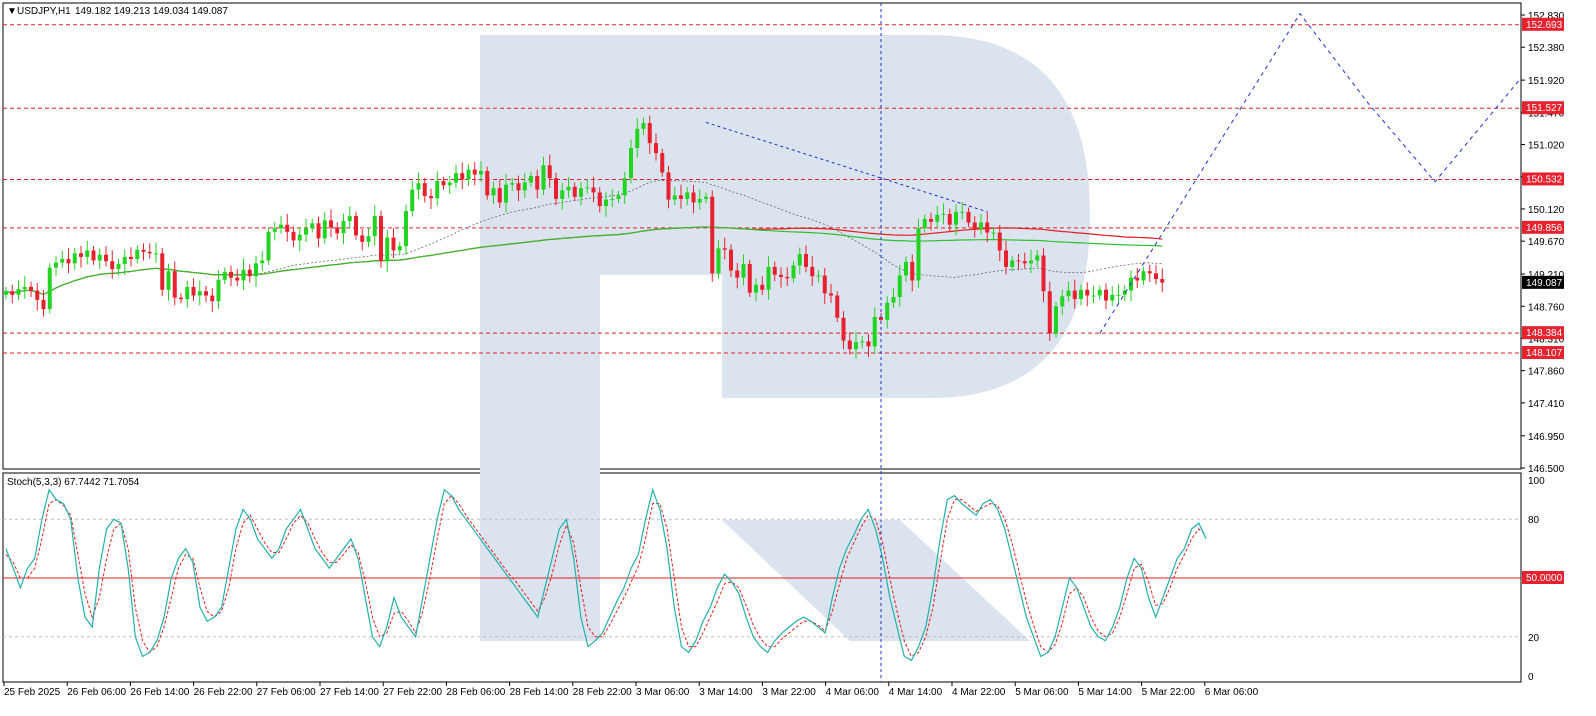 The width and height of the screenshot is (1596, 716). I want to click on level-price-label: 151.527, so click(1544, 108).